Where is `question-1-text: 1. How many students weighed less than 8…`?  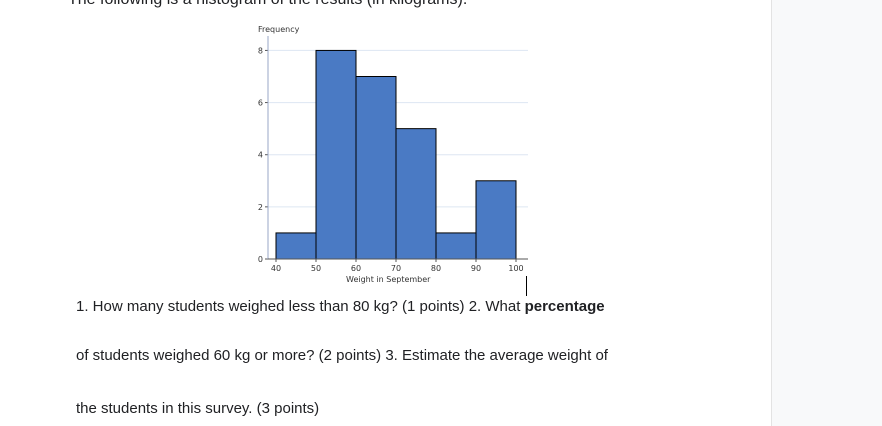
question-1-text: 1. How many students weighed less than 8… is located at coordinates (300, 306).